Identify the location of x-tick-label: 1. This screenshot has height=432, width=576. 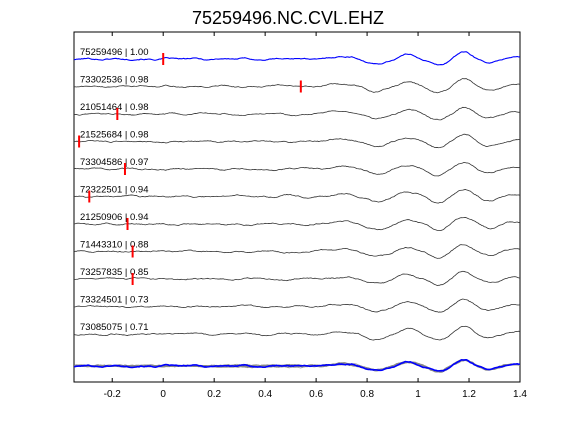
(418, 394).